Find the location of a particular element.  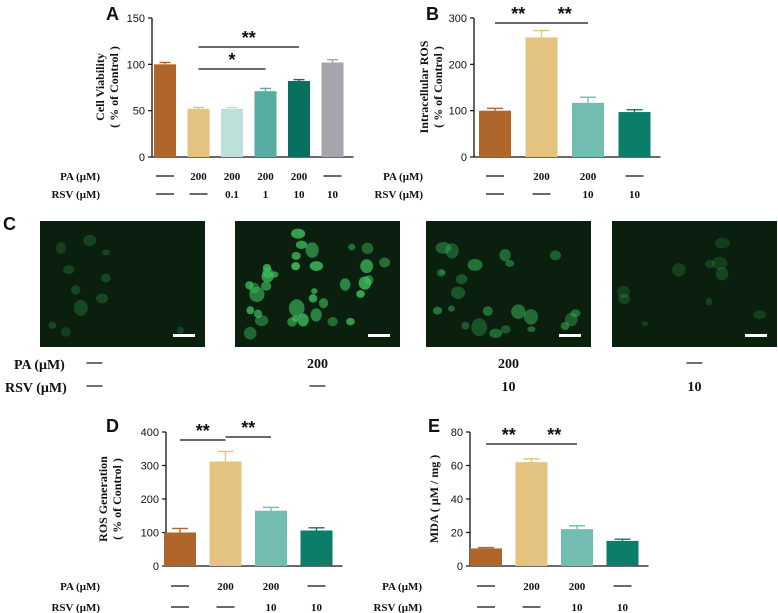

y-tick-label: 0 is located at coordinates (156, 567).